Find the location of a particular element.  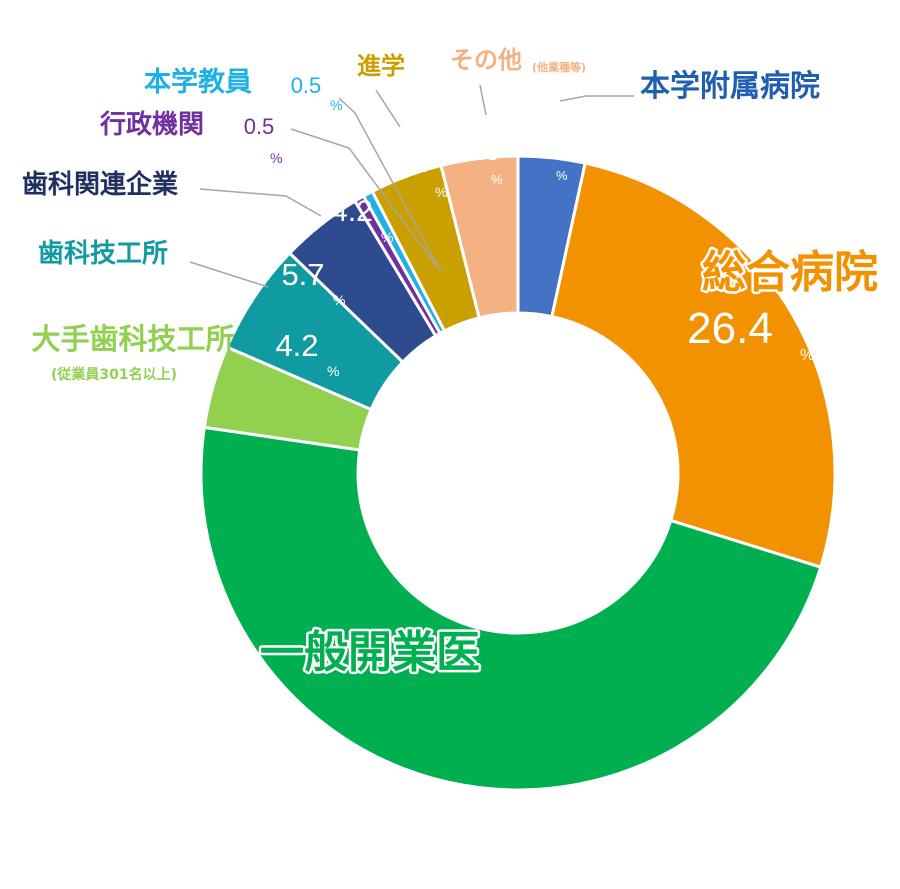

leader-line-other is located at coordinates (483, 100).